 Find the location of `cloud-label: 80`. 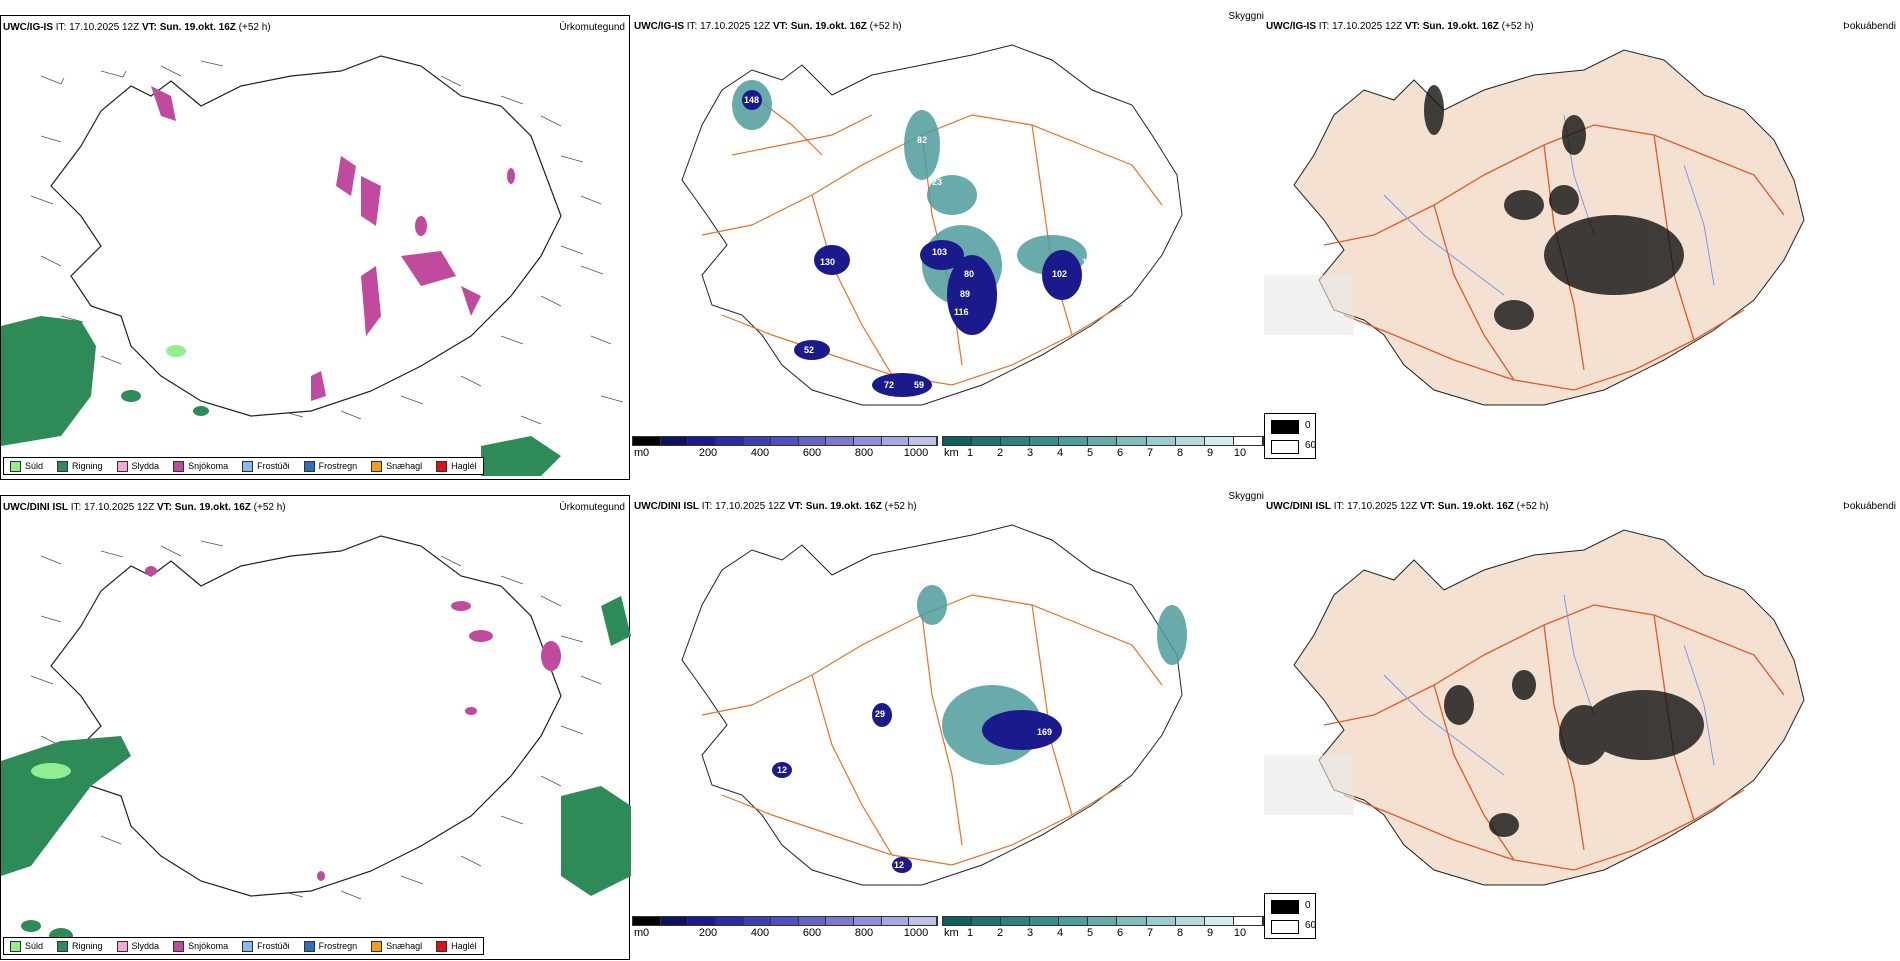

cloud-label: 80 is located at coordinates (969, 274).